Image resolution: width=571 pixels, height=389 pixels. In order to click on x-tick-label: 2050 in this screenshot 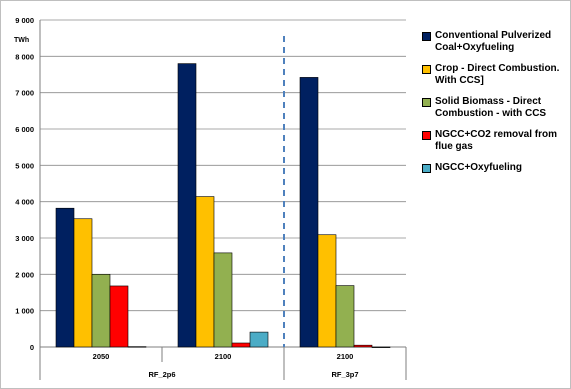, I will do `click(101, 356)`.